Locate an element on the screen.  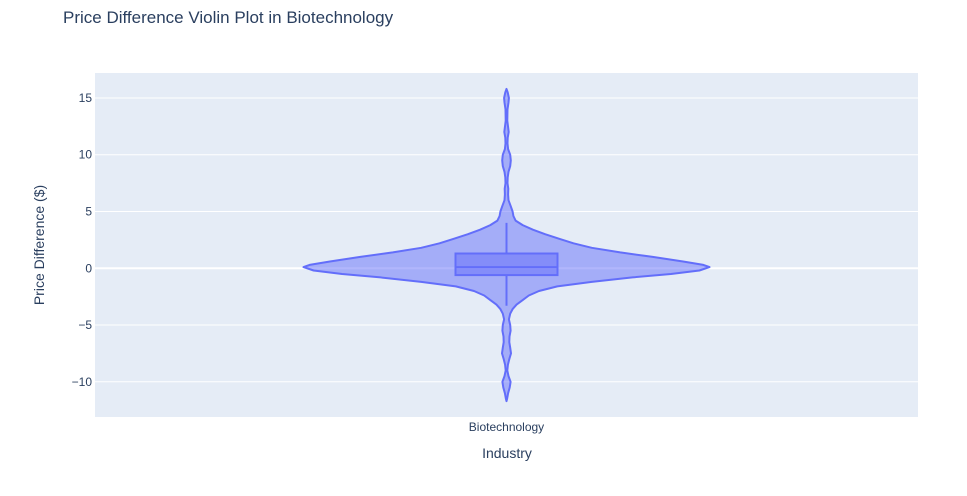
y-tick-label: 0 is located at coordinates (88, 268).